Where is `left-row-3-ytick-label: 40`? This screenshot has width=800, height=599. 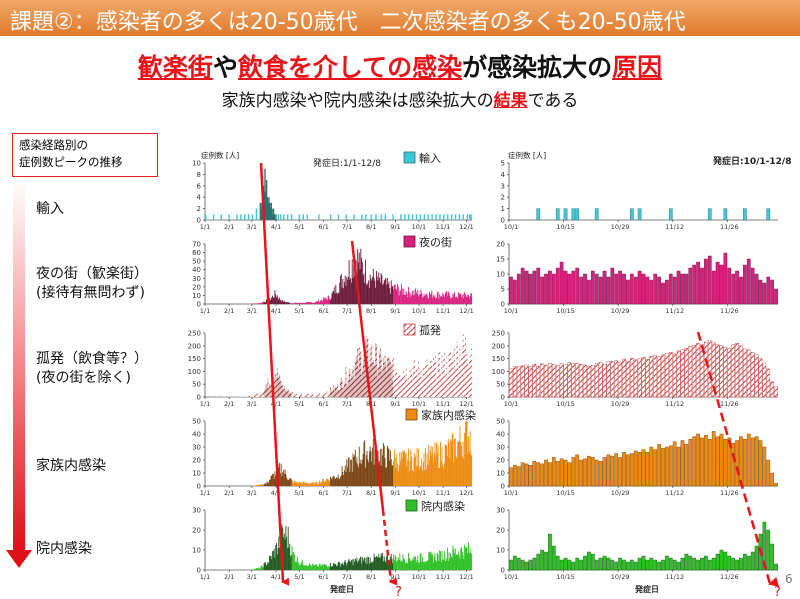 left-row-3-ytick-label: 40 is located at coordinates (196, 435).